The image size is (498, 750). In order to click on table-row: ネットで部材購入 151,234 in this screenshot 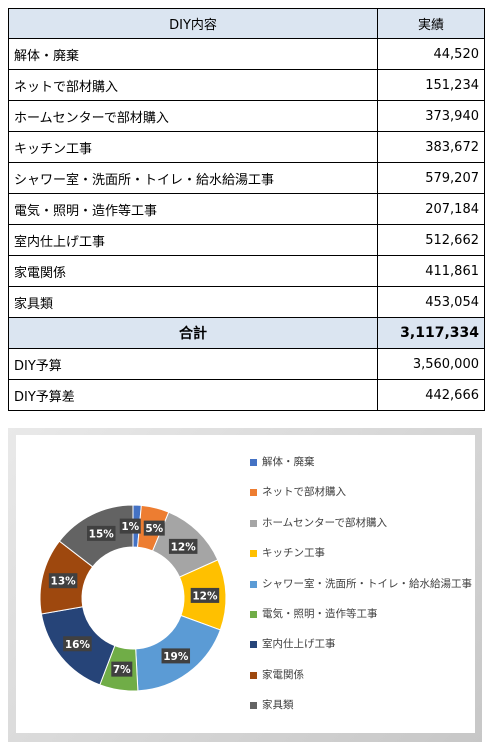, I will do `click(246, 85)`.